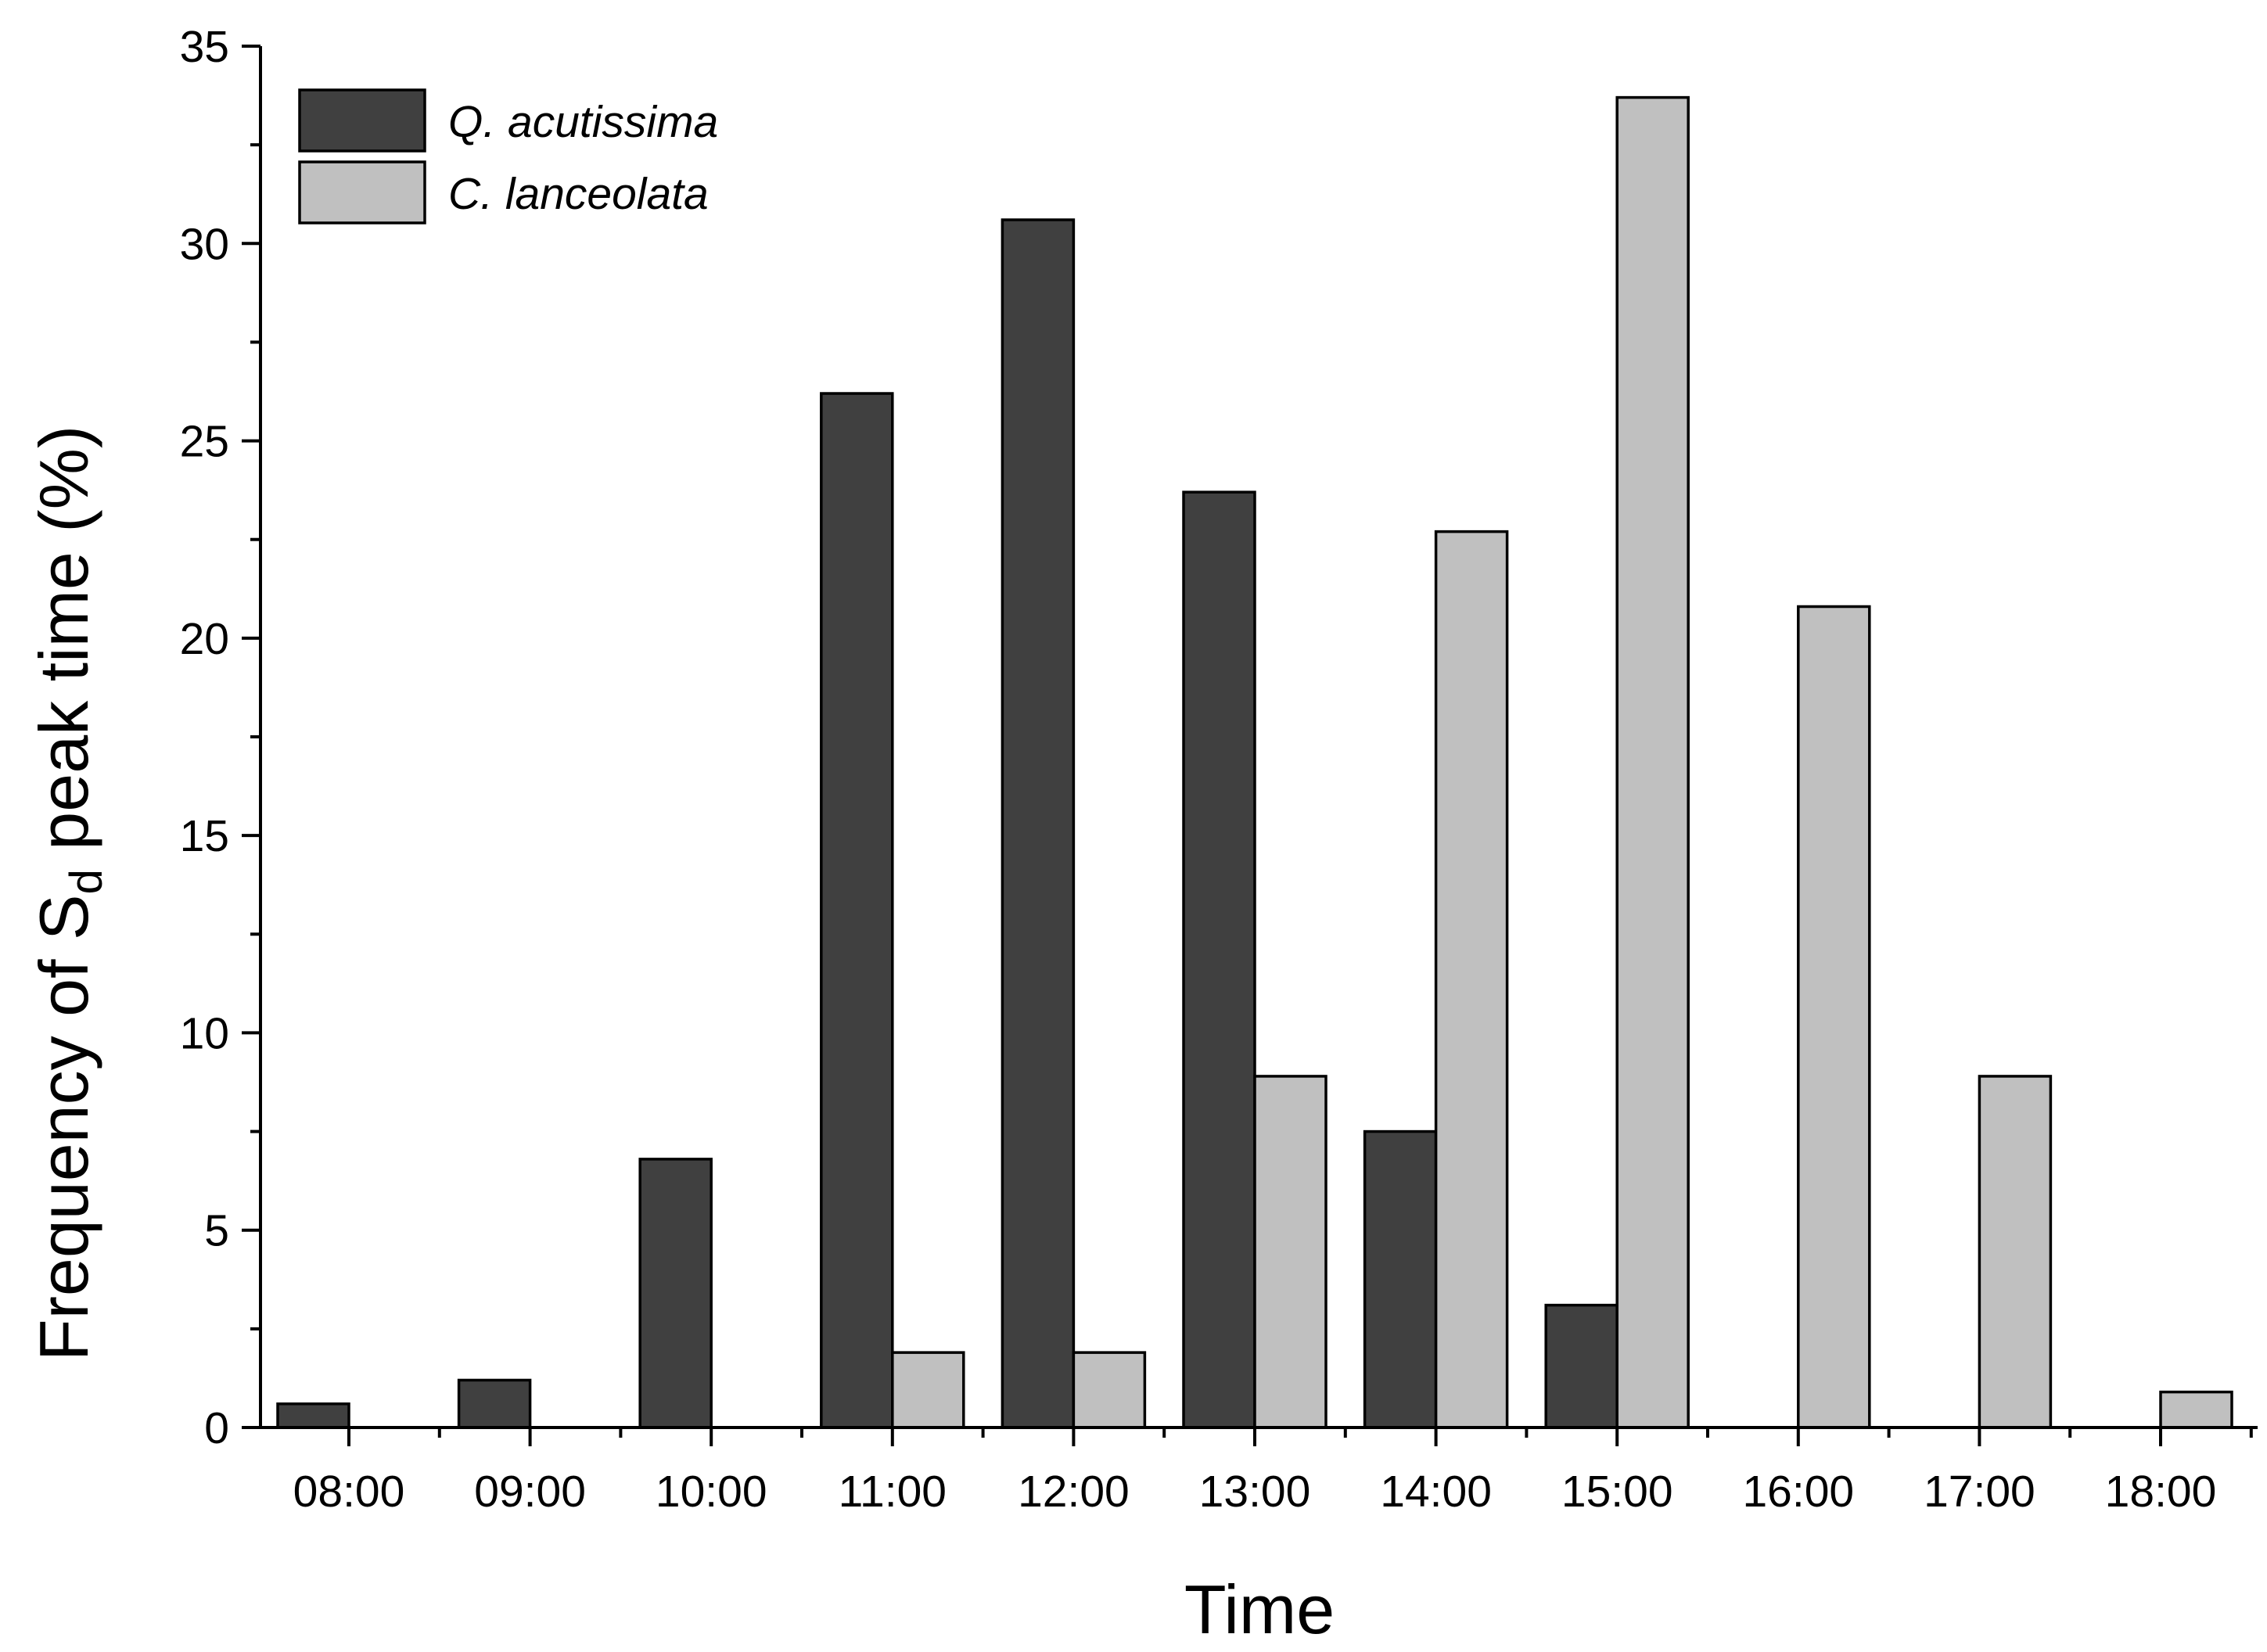 This screenshot has height=1652, width=2267. I want to click on x-tick-label: 08:00, so click(349, 1492).